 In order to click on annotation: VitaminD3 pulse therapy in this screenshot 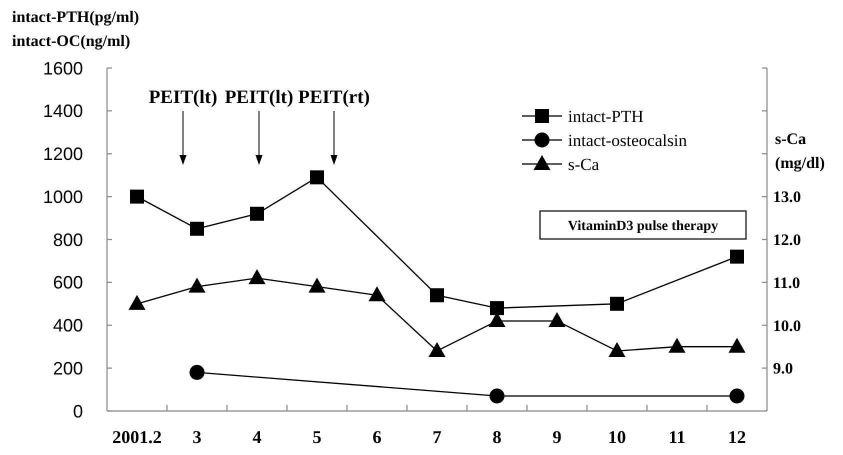, I will do `click(643, 226)`.